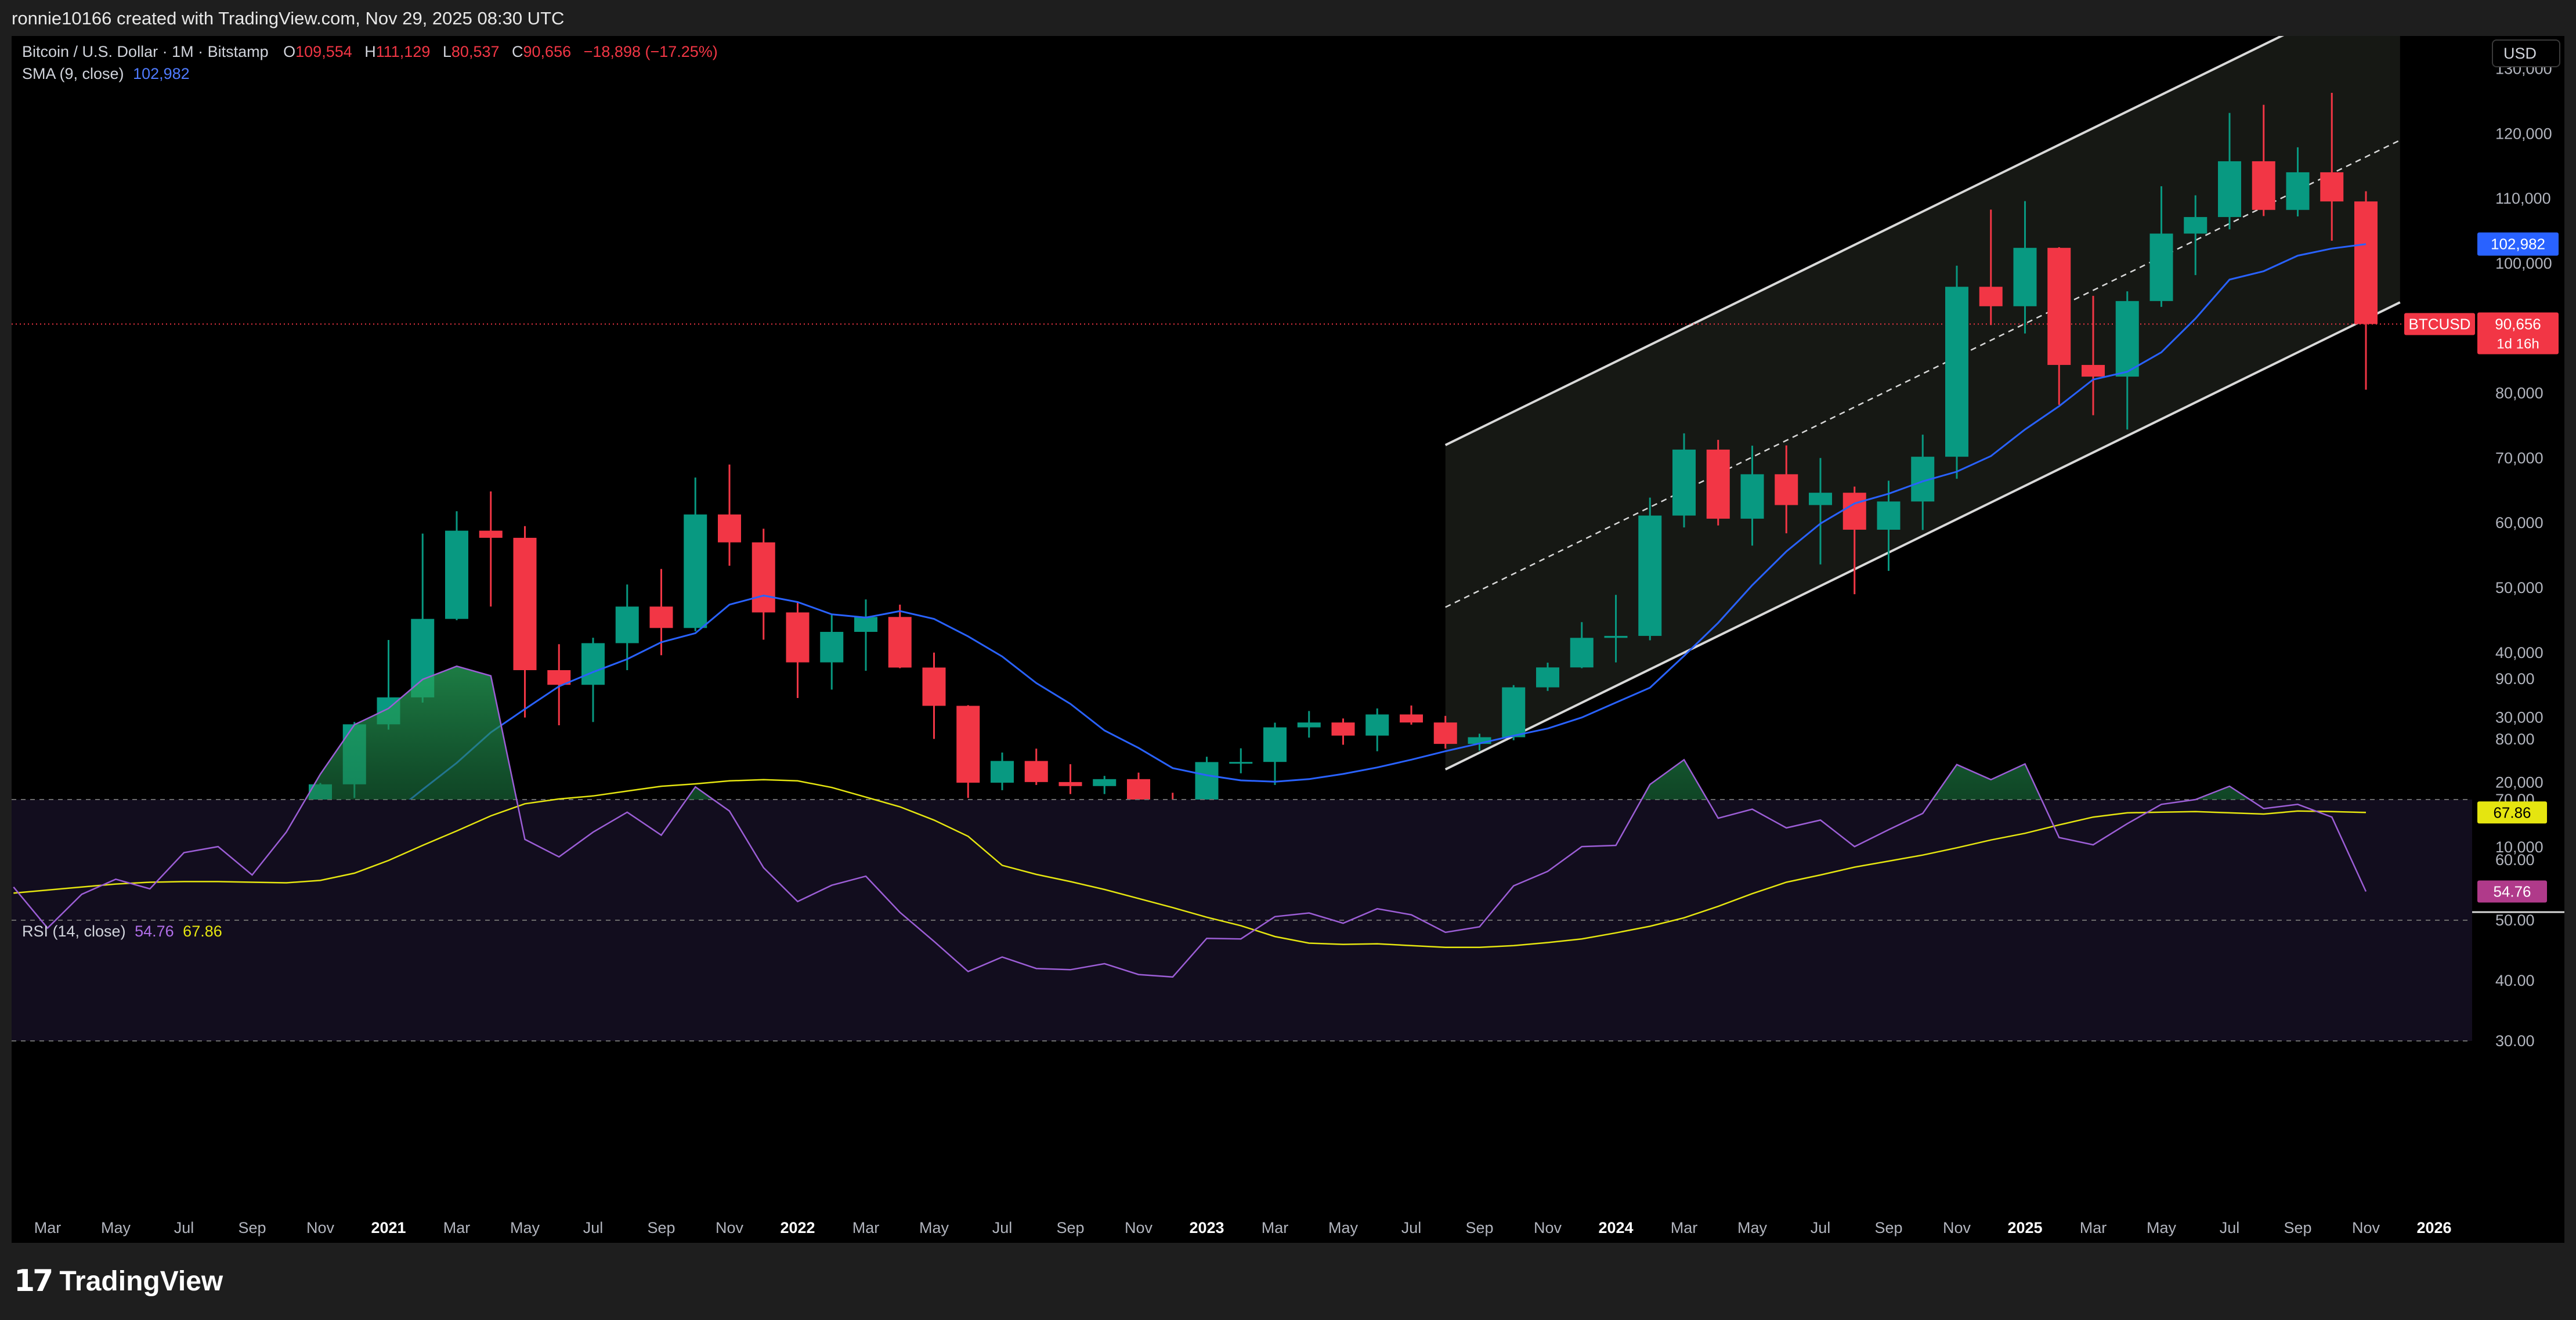  I want to click on time-tick-label: 2023, so click(1206, 1227).